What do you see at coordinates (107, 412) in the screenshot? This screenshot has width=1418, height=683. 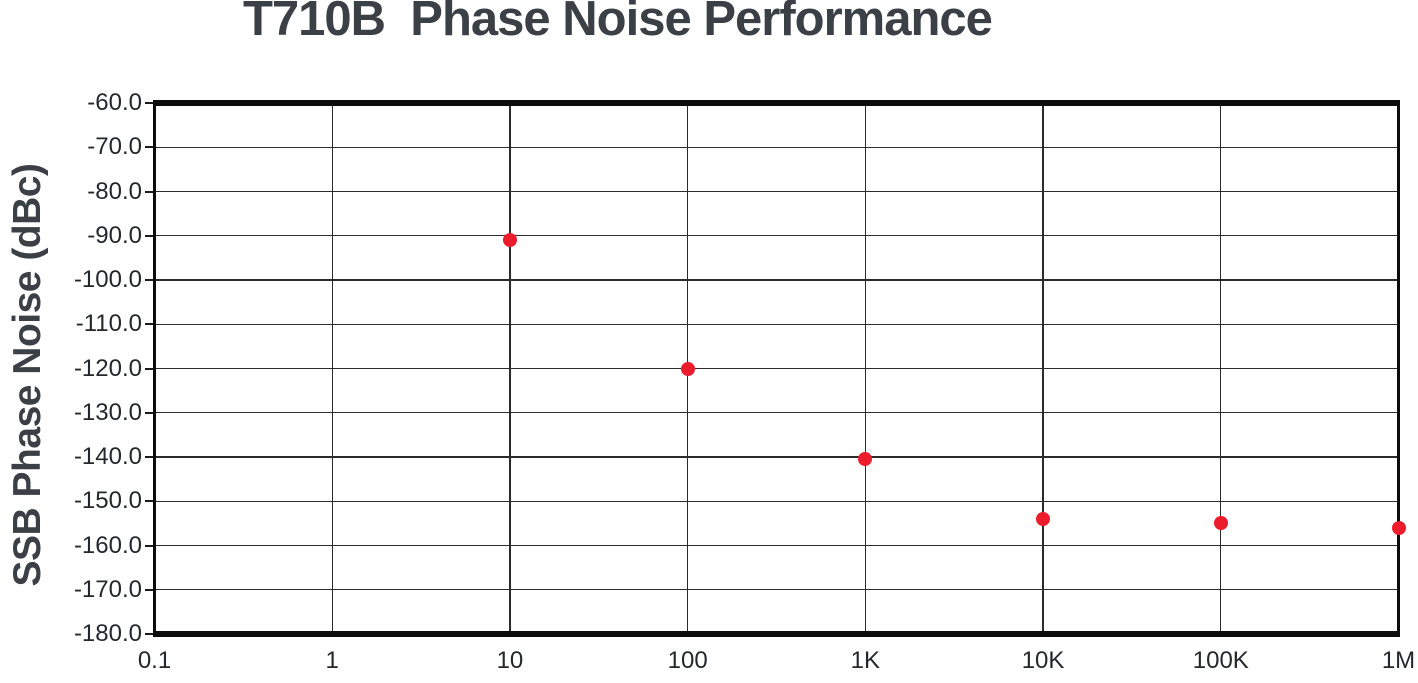 I see `y-axis-tick-label: -130.0` at bounding box center [107, 412].